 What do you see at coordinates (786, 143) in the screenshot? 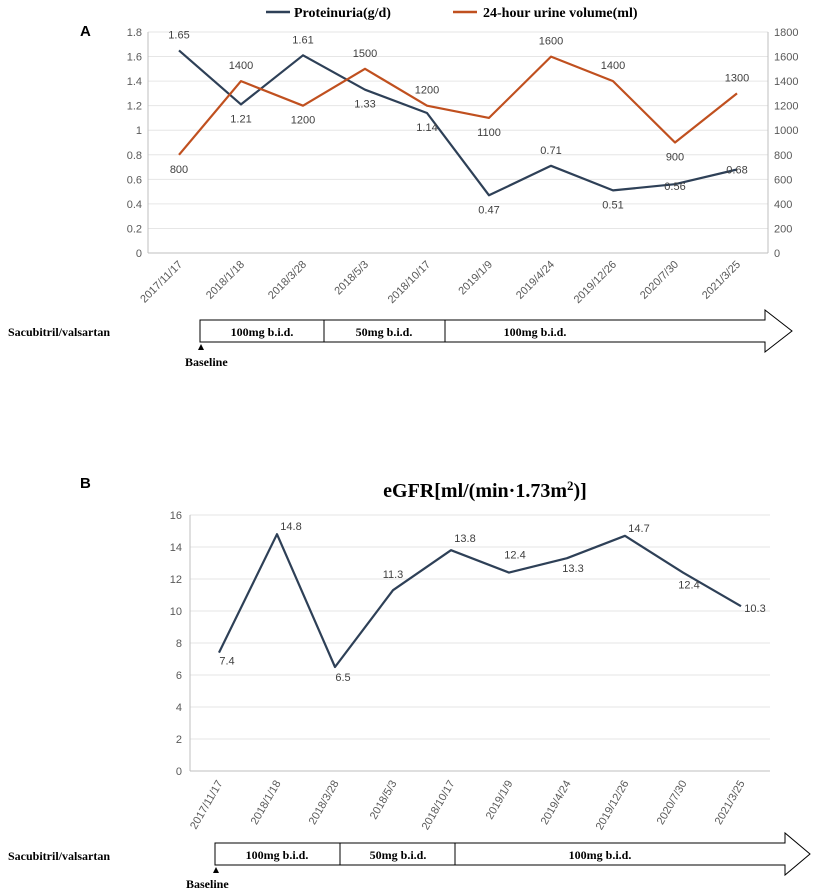
I see `y2-ticks-a: 0 200 400 600 800 1000 1200 1400 1600 1800` at bounding box center [786, 143].